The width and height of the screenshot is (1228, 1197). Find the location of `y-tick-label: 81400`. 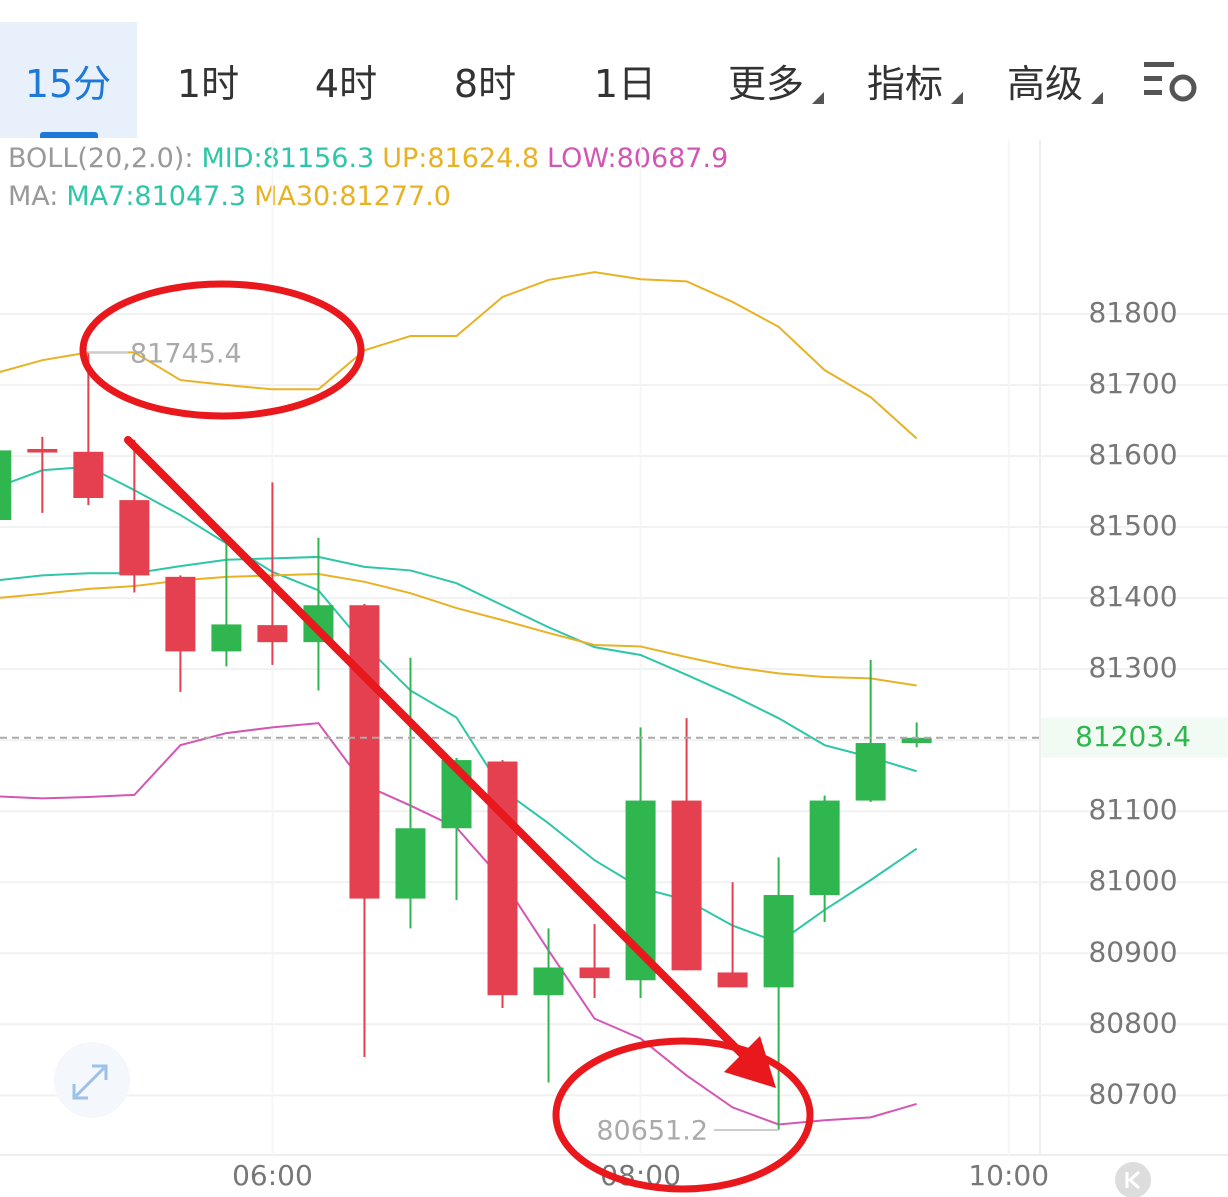

y-tick-label: 81400 is located at coordinates (1132, 596).